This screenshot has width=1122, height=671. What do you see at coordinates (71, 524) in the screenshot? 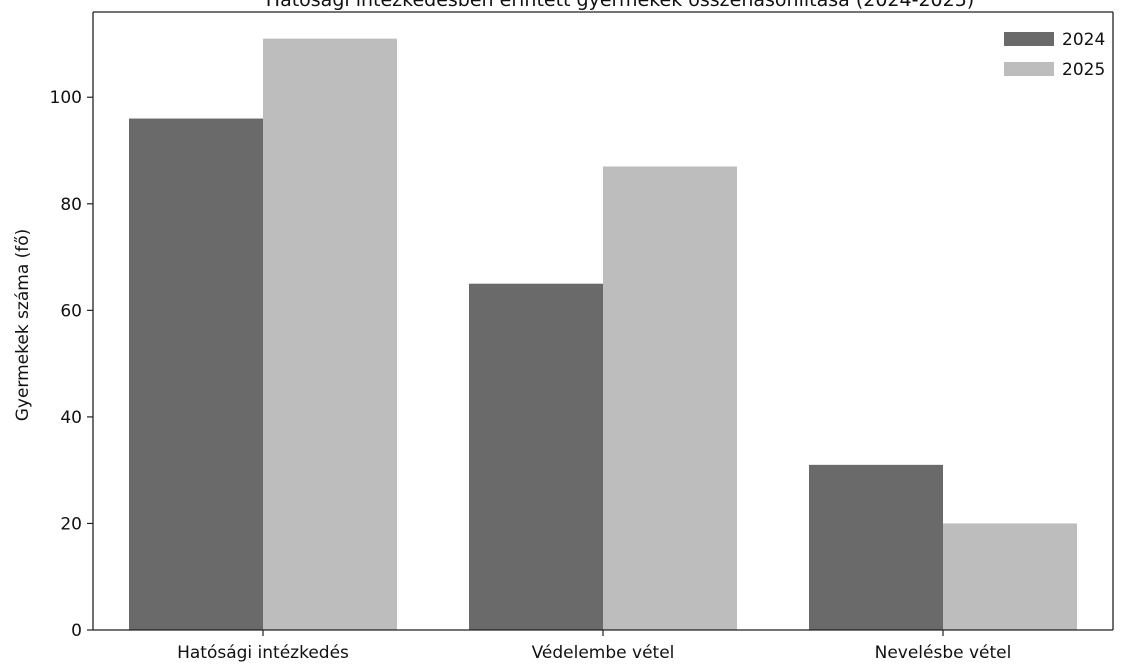
I see `y-tick-label: 20` at bounding box center [71, 524].